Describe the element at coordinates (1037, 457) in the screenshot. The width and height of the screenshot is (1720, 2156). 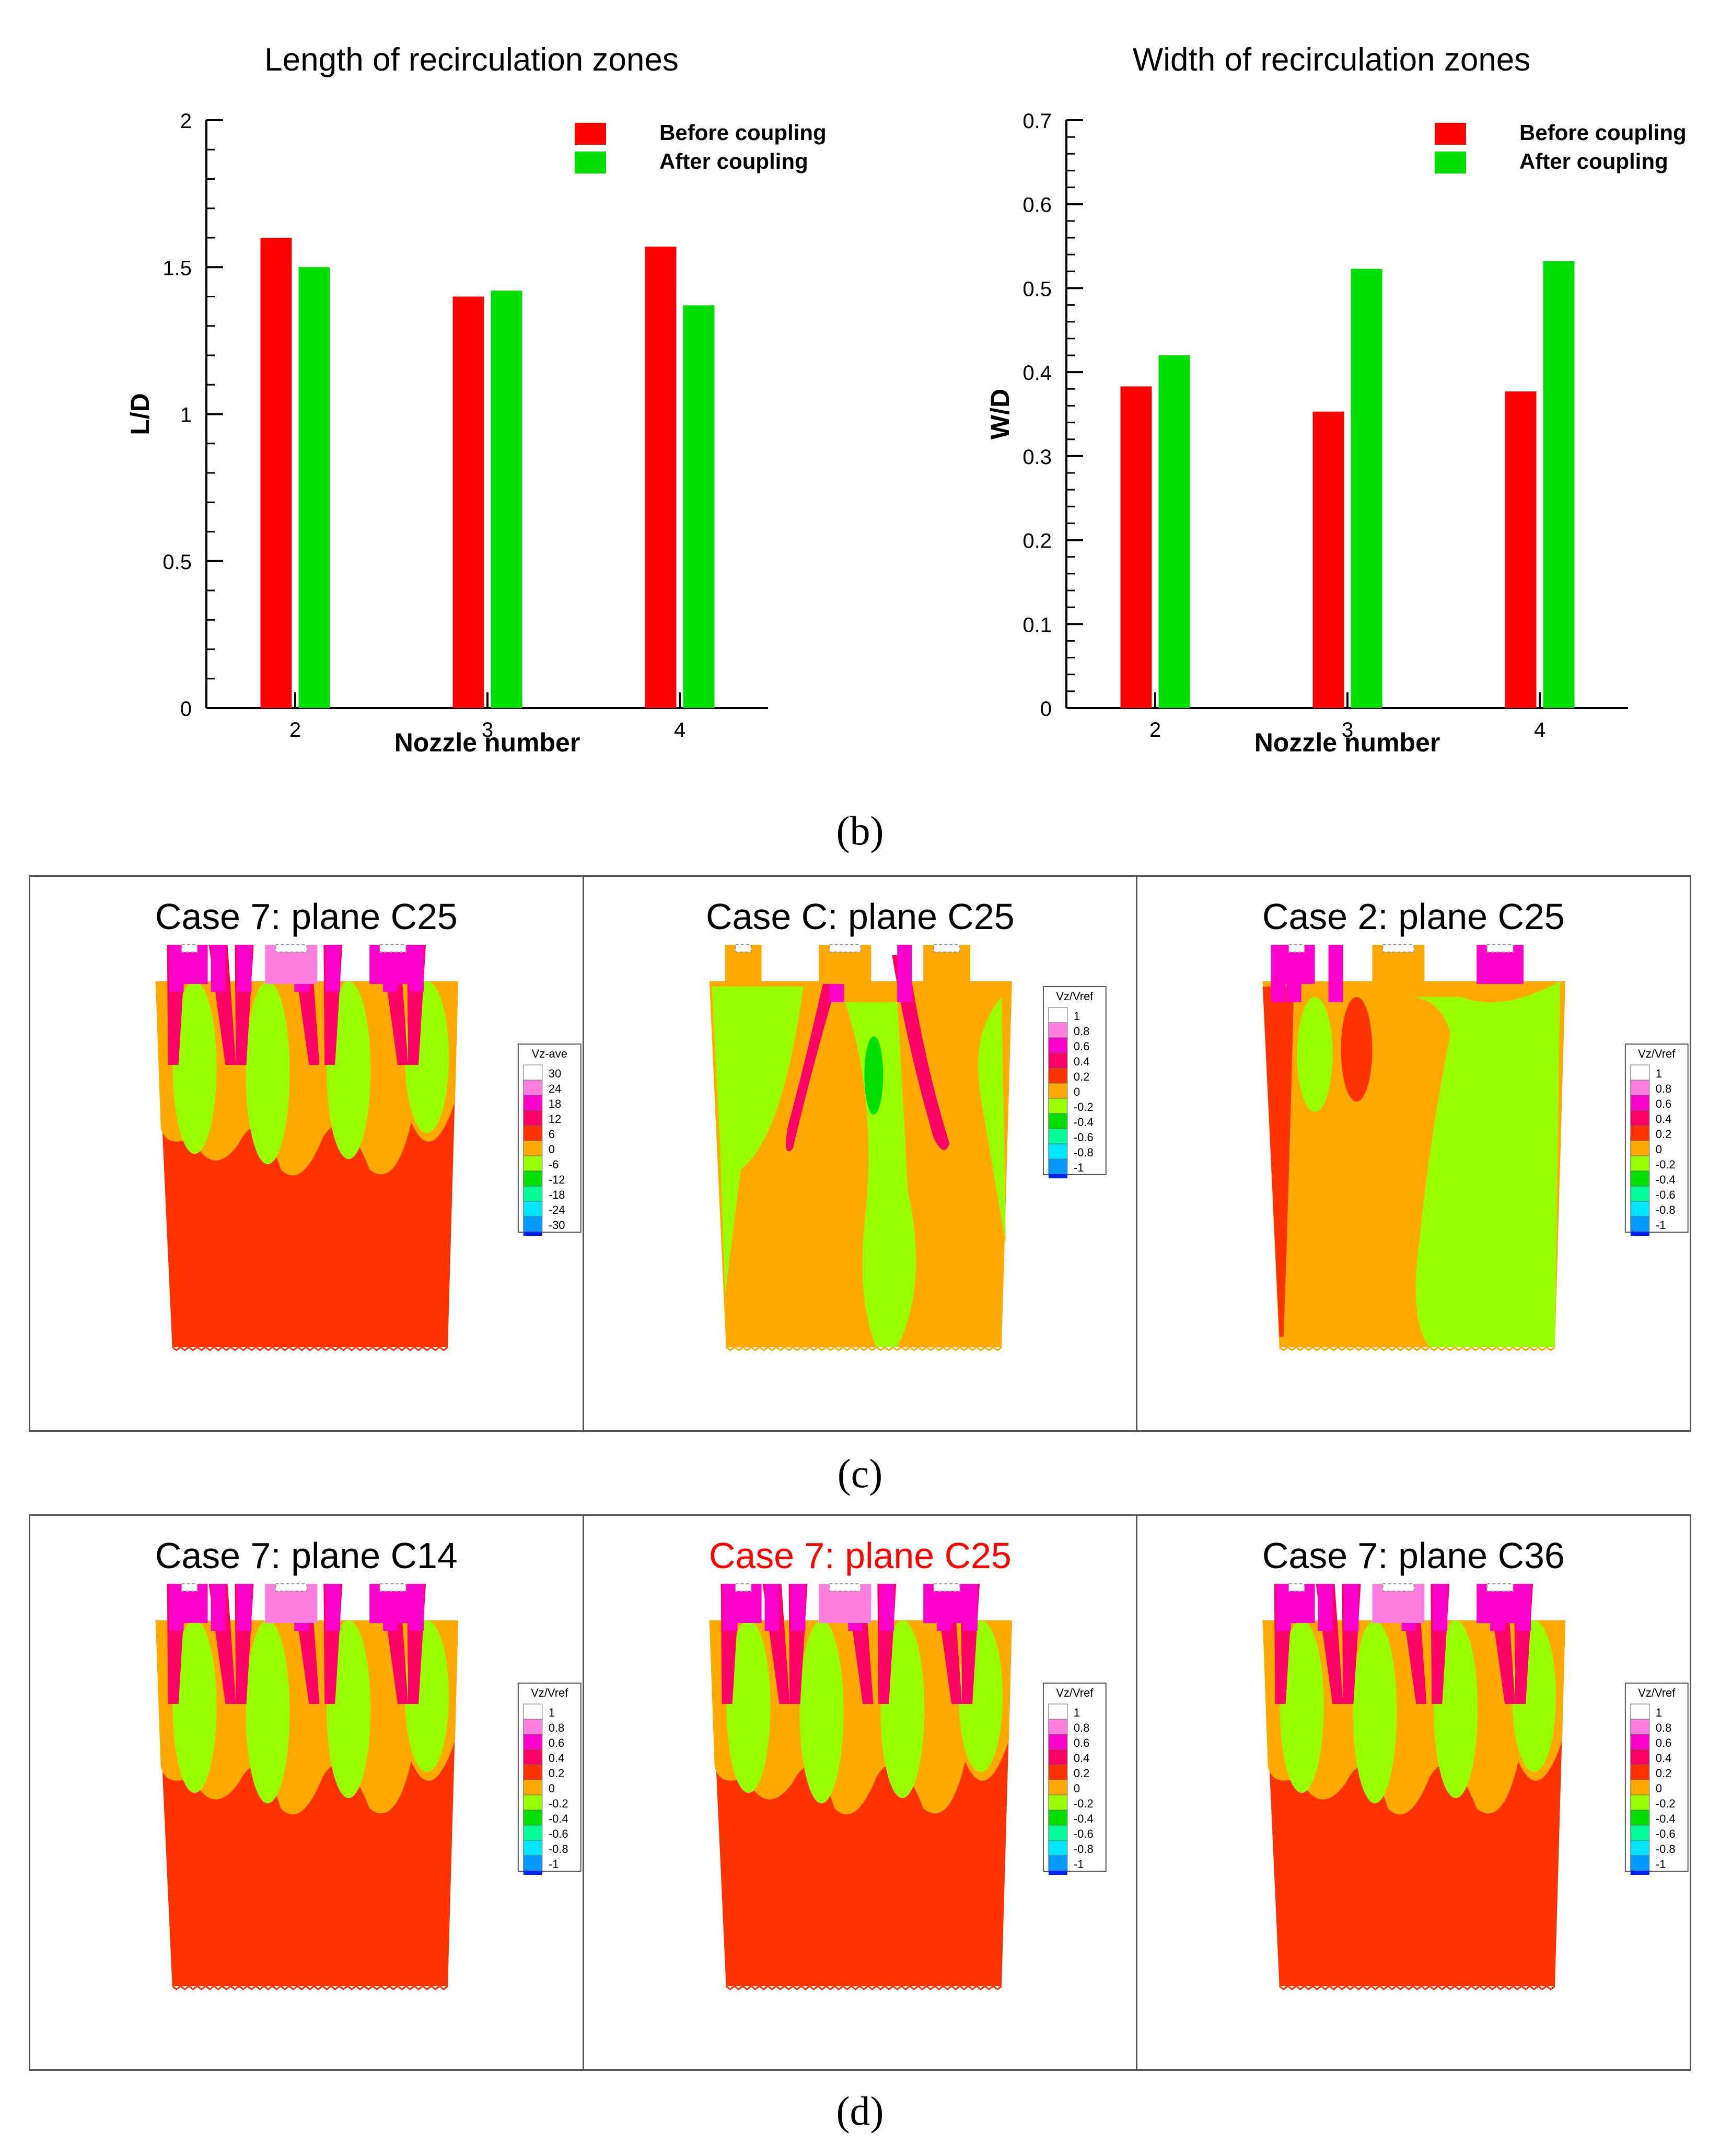
I see `y-tick-label: 0.3` at that location.